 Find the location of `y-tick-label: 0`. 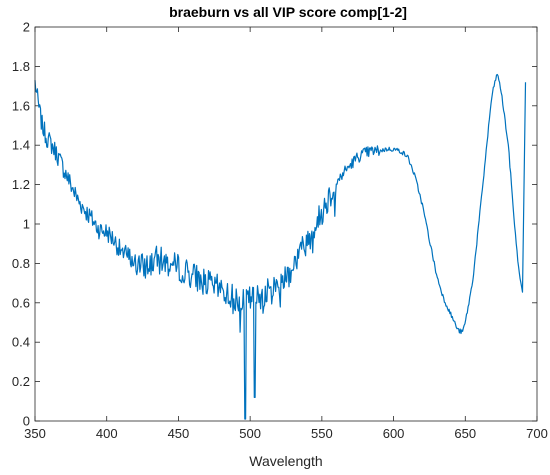

y-tick-label: 0 is located at coordinates (26, 421).